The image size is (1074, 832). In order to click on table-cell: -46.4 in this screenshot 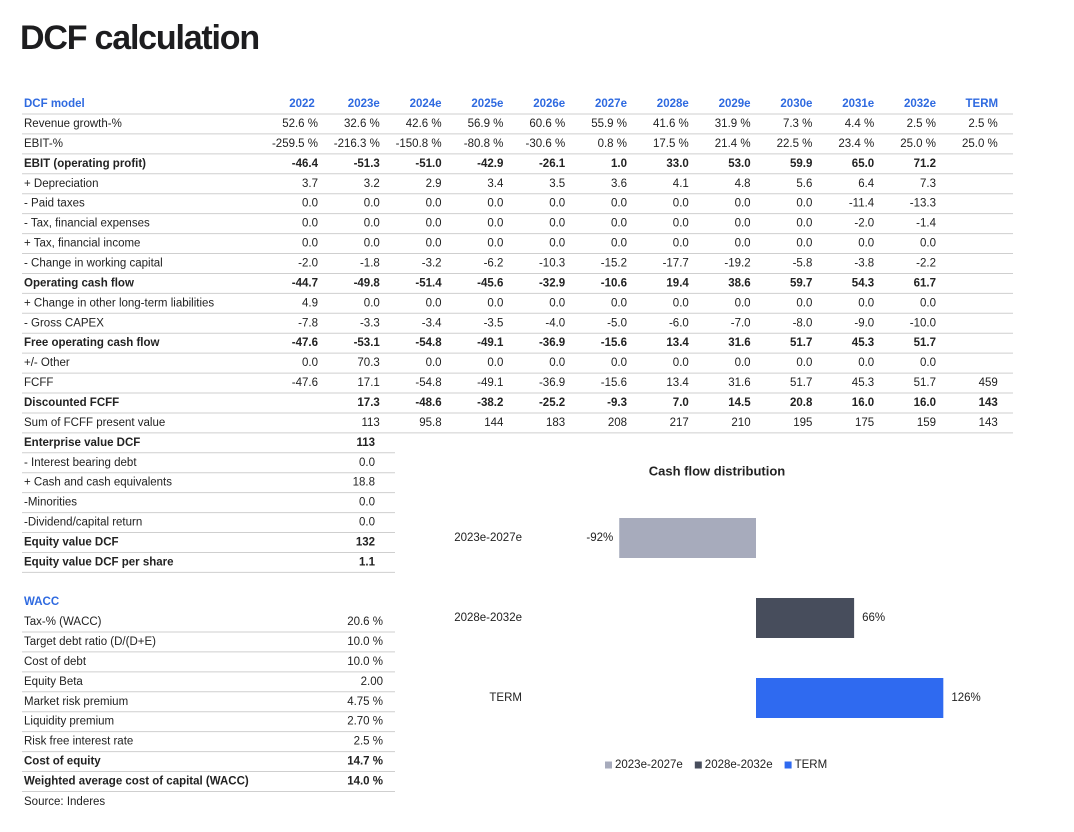, I will do `click(305, 164)`.